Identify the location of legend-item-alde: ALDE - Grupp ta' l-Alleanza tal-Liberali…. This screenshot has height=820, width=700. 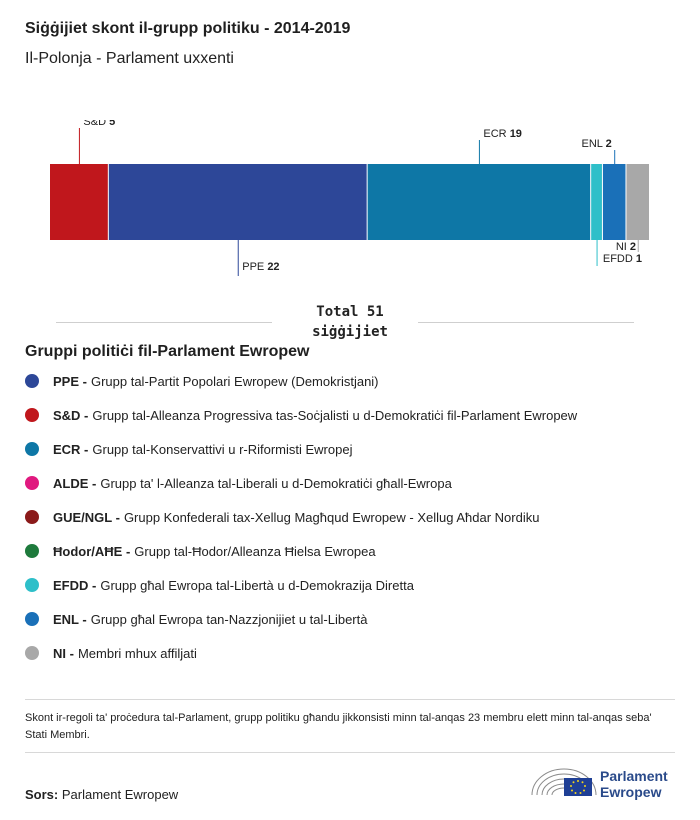
(238, 483).